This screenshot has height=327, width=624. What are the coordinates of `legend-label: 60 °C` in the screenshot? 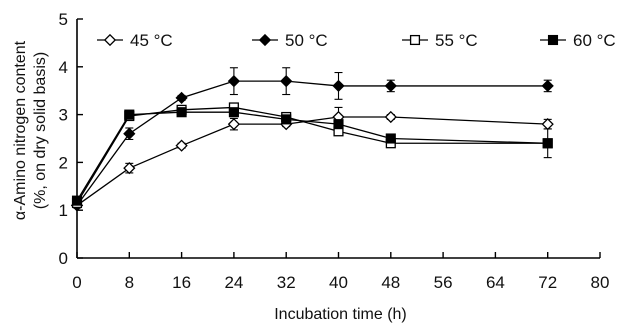 It's located at (594, 40).